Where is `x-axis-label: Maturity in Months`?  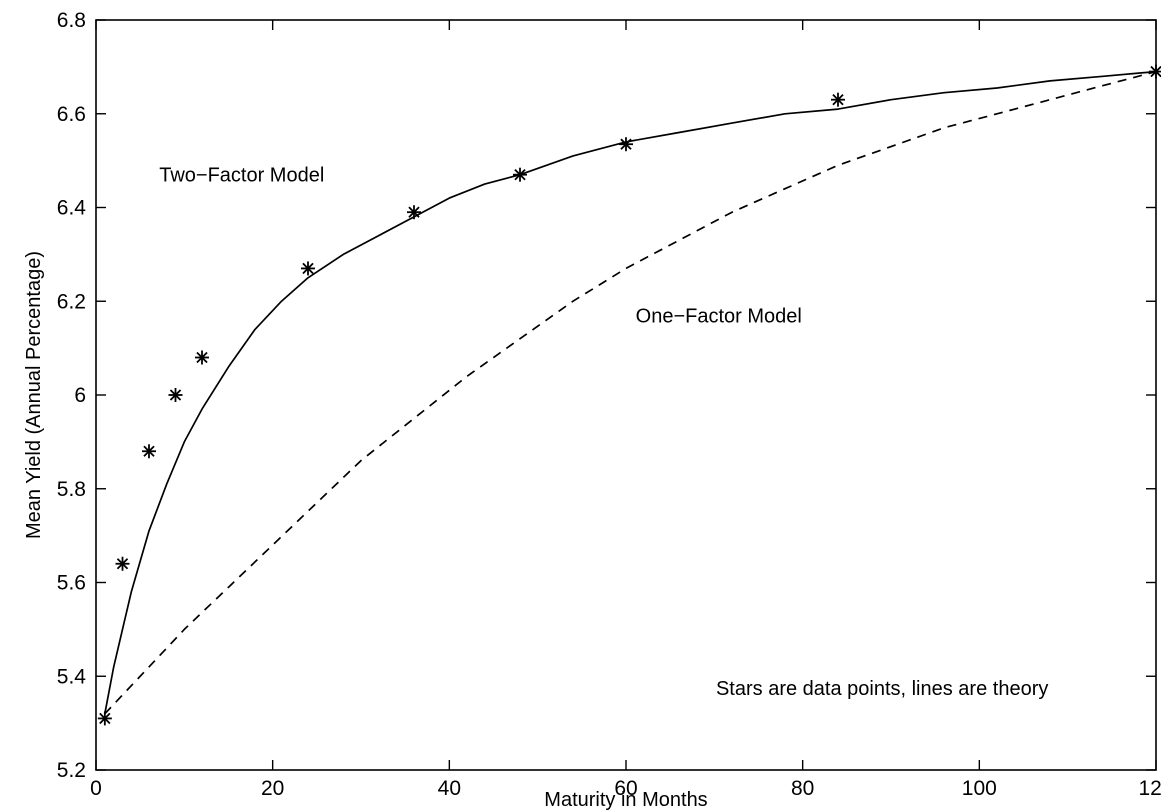
x-axis-label: Maturity in Months is located at coordinates (625, 800).